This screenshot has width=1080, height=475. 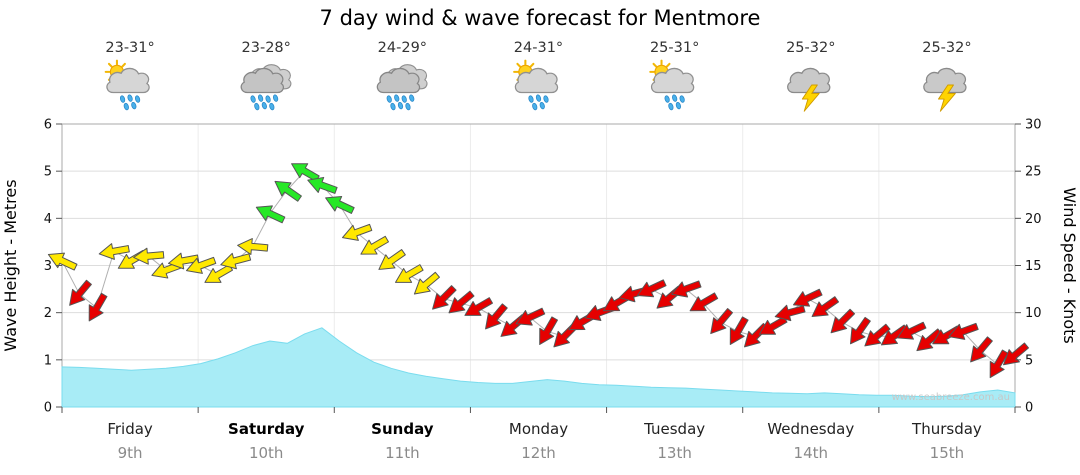 What do you see at coordinates (402, 429) in the screenshot?
I see `day-label: Sunday` at bounding box center [402, 429].